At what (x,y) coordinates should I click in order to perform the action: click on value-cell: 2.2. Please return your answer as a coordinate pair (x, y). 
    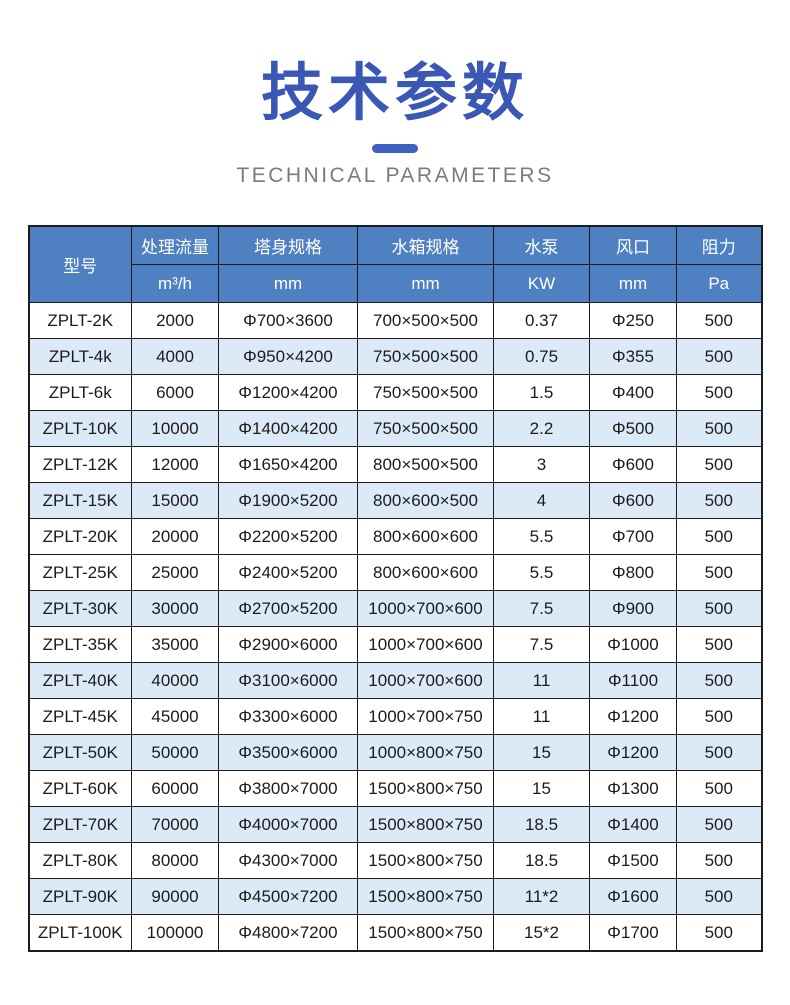
    Looking at the image, I should click on (541, 429).